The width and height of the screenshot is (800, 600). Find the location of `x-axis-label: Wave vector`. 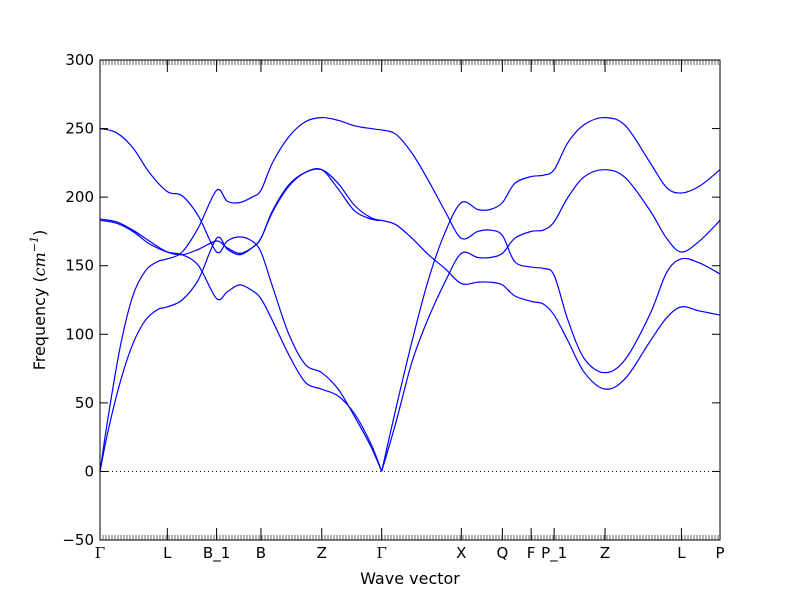

x-axis-label: Wave vector is located at coordinates (410, 578).